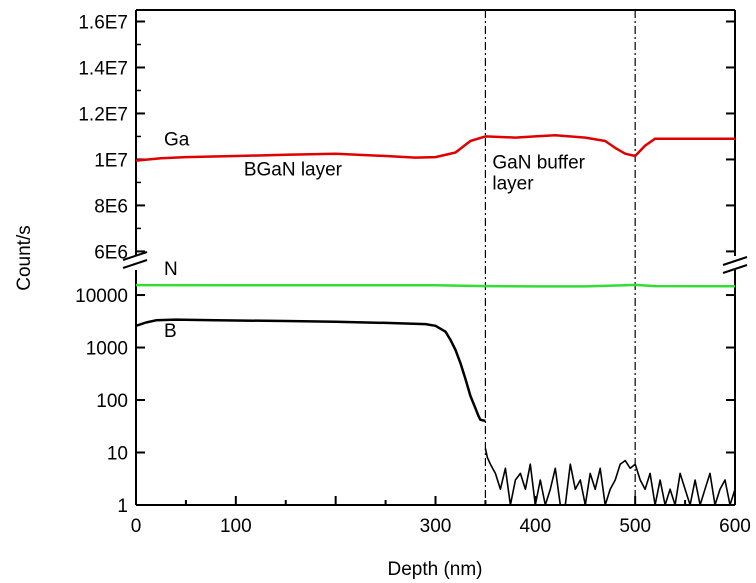 This screenshot has width=756, height=583. Describe the element at coordinates (136, 526) in the screenshot. I see `x-tick-label: 0` at that location.